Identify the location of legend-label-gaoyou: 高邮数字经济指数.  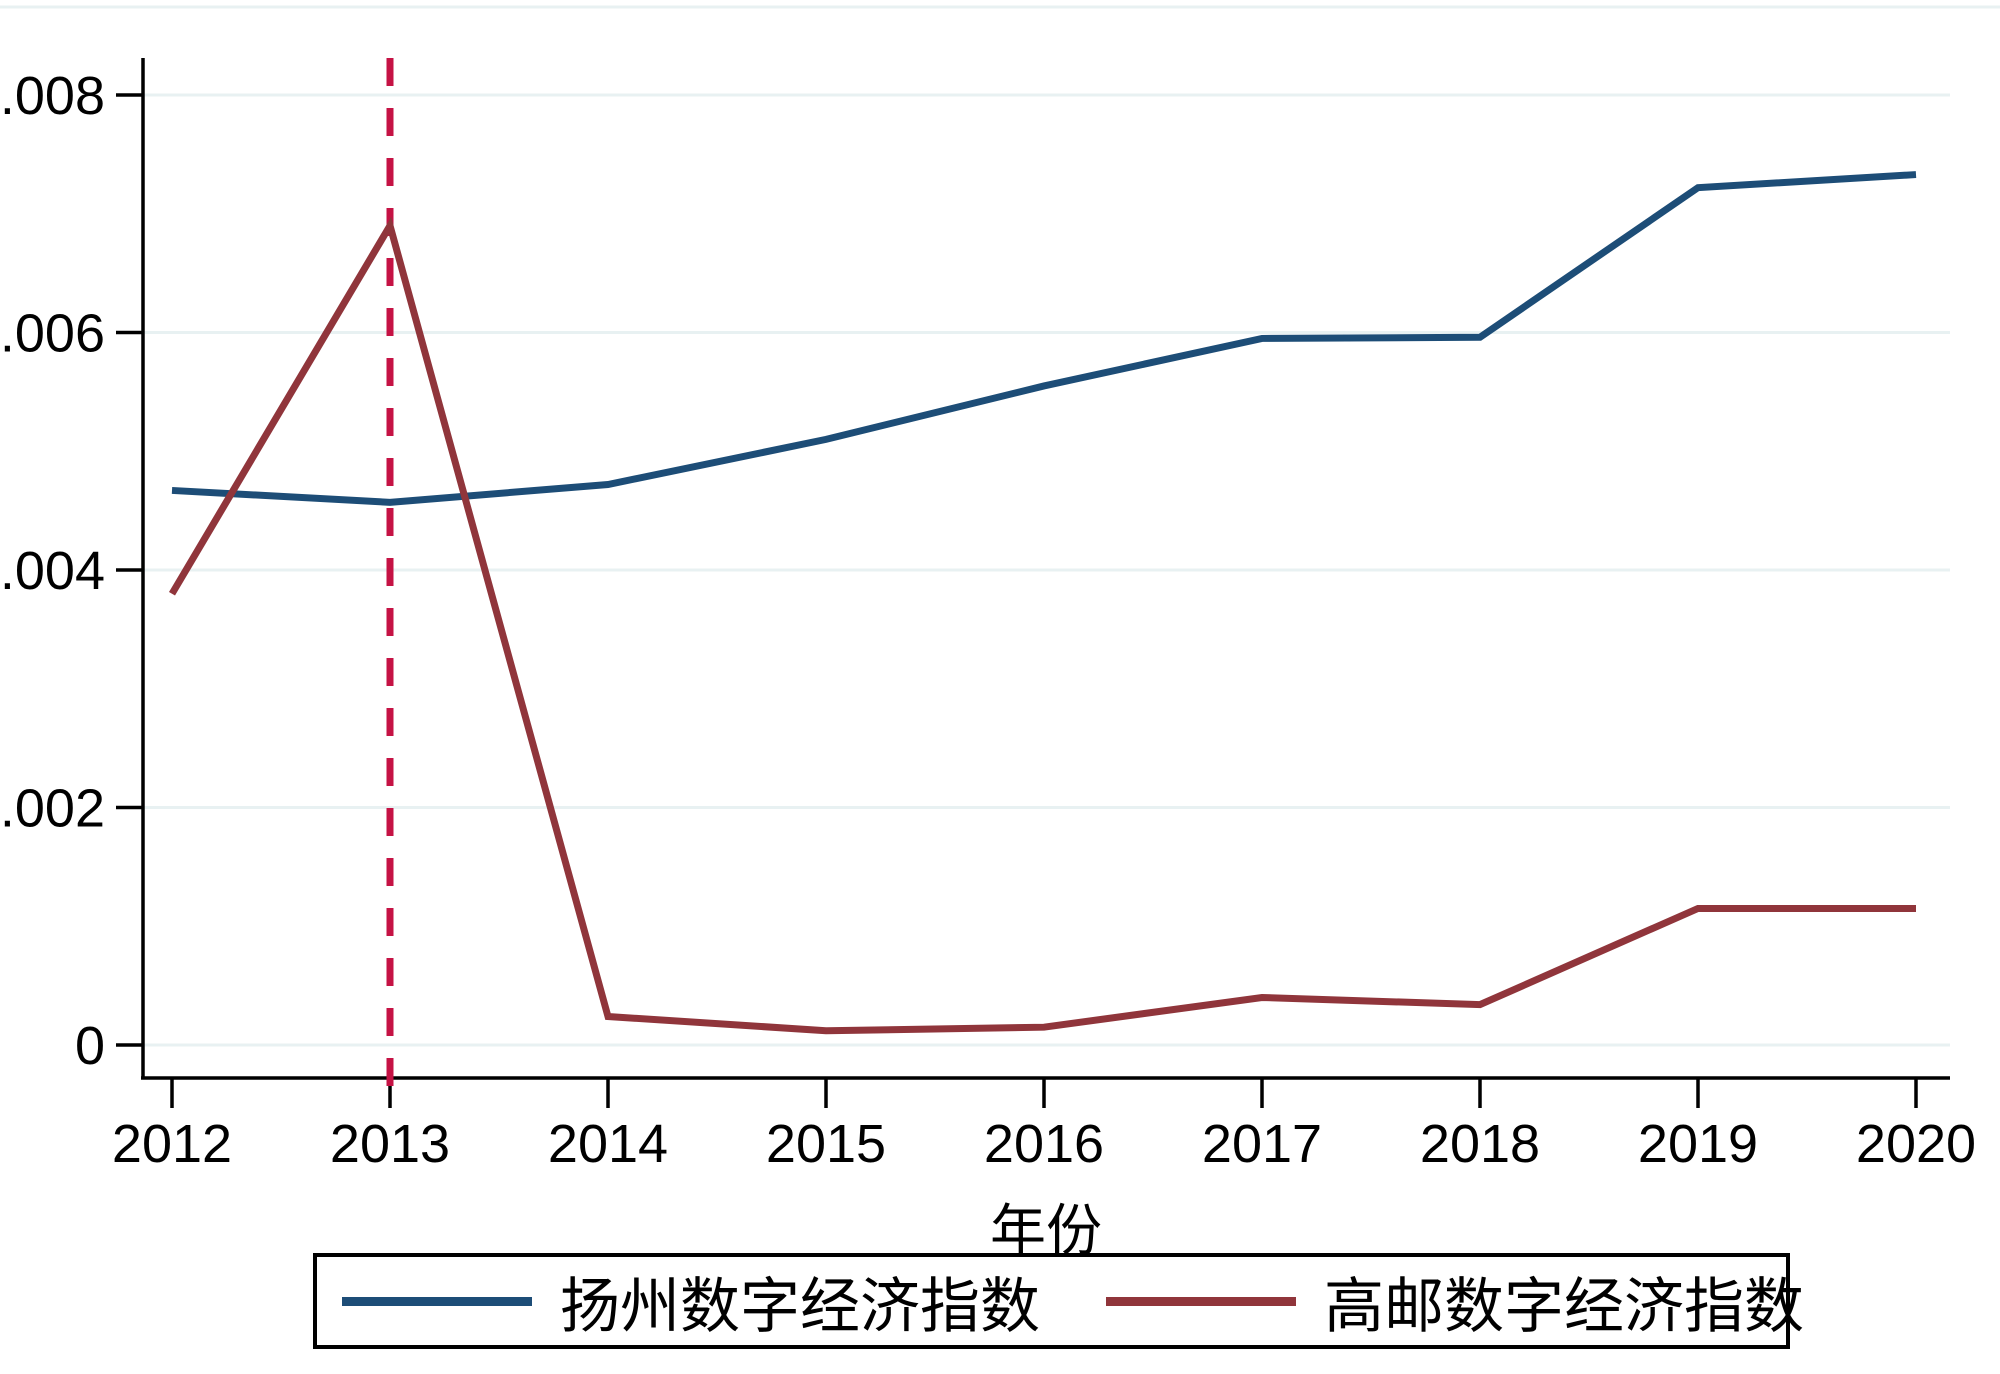
(1564, 1306).